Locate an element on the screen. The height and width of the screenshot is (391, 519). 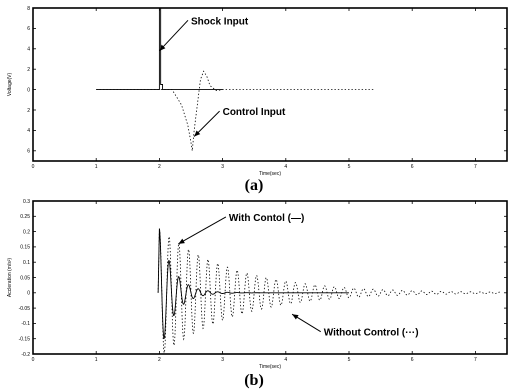
annotations-b: With Contol (—) Without Control (···) is located at coordinates (298, 276).